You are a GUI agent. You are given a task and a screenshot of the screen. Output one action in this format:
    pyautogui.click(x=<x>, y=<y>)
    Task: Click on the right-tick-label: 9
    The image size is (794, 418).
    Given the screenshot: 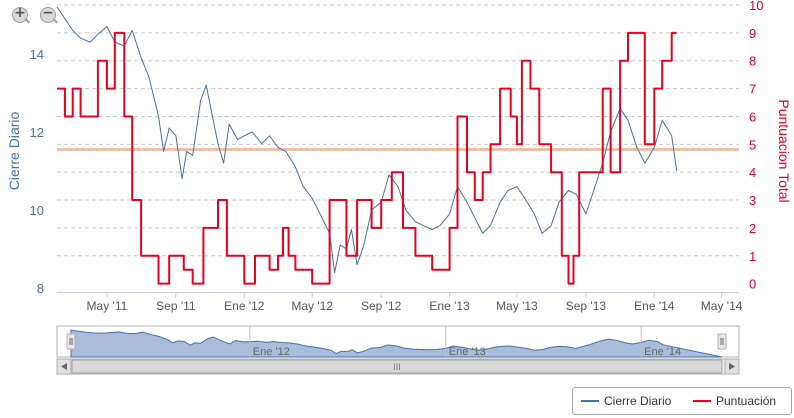 What is the action you would take?
    pyautogui.click(x=752, y=33)
    